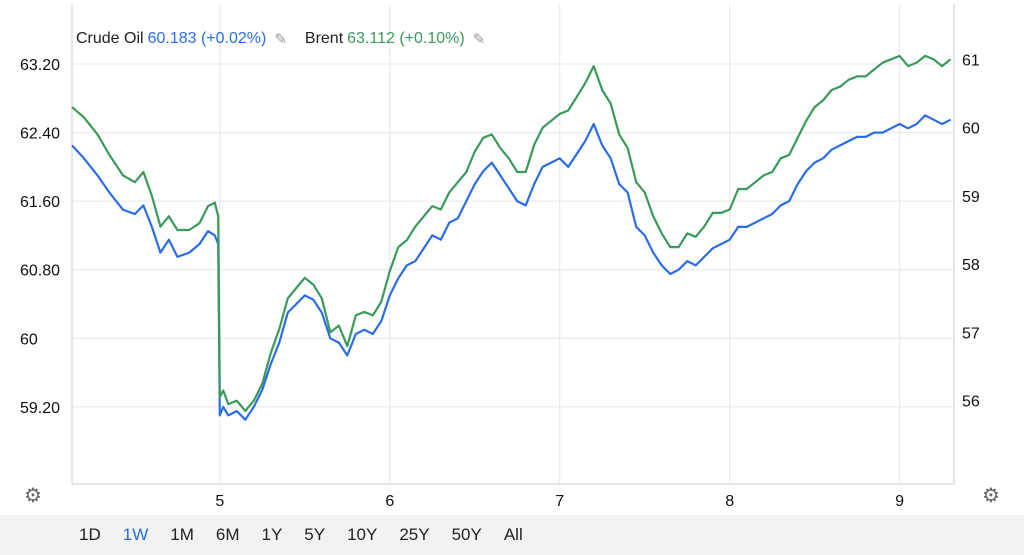  Describe the element at coordinates (40, 271) in the screenshot. I see `left-tick-label: 60.80` at that location.